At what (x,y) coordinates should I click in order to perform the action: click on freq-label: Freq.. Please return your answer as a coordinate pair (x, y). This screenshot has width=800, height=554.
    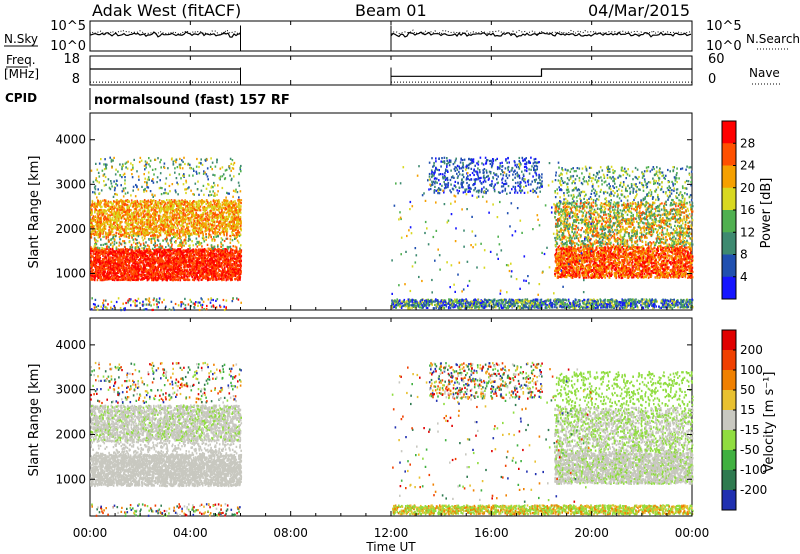
    Looking at the image, I should click on (21, 60).